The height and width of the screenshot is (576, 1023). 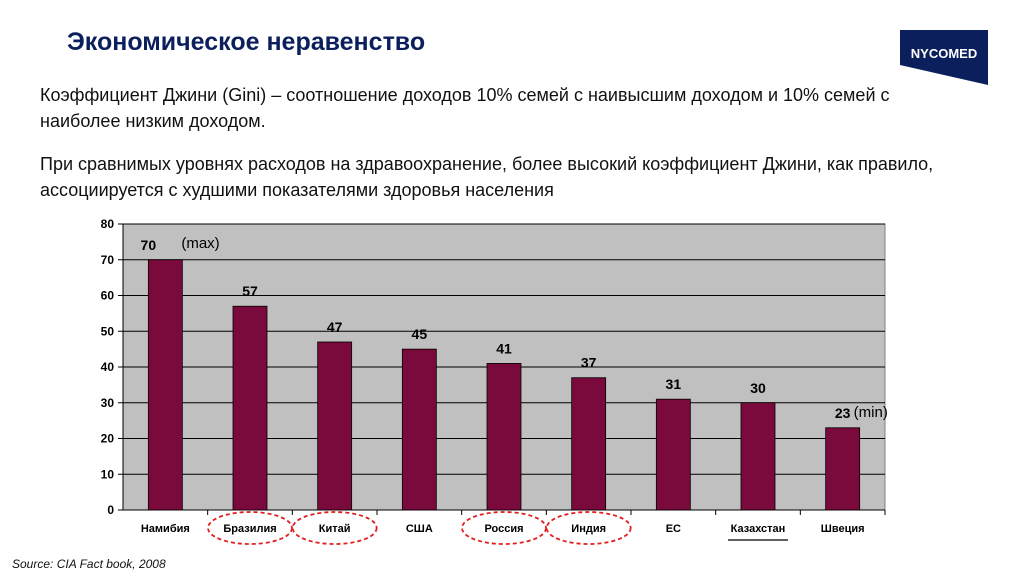 I want to click on x-tick-label: США, so click(x=419, y=529).